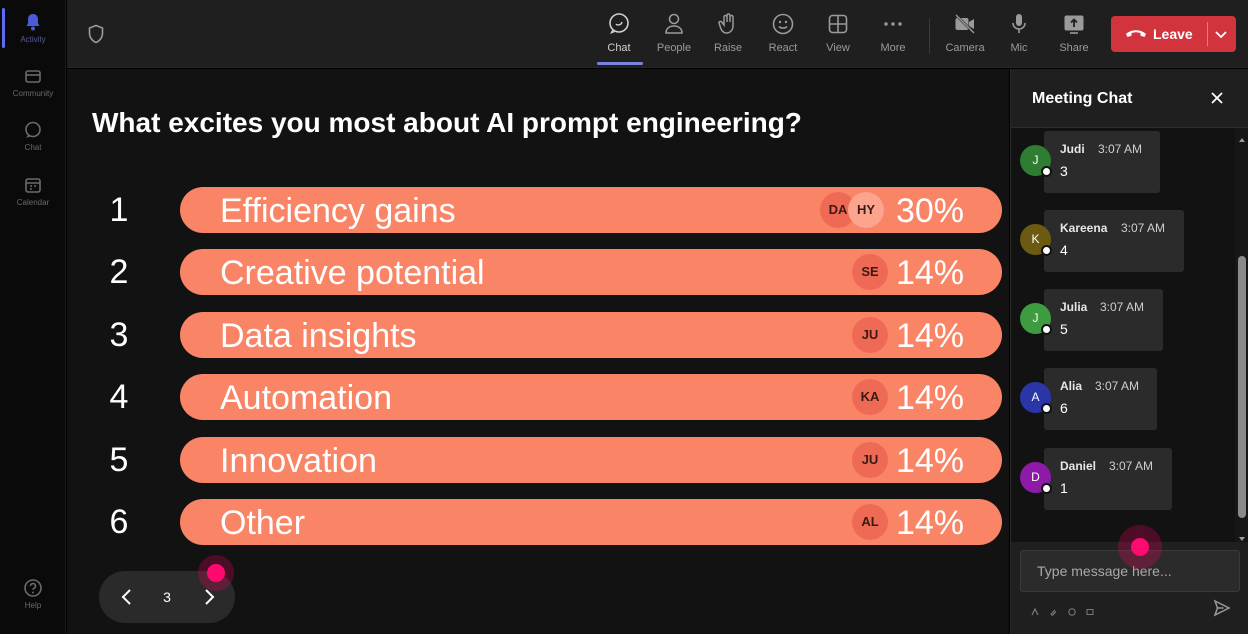  I want to click on chat-message-input, so click(1130, 571).